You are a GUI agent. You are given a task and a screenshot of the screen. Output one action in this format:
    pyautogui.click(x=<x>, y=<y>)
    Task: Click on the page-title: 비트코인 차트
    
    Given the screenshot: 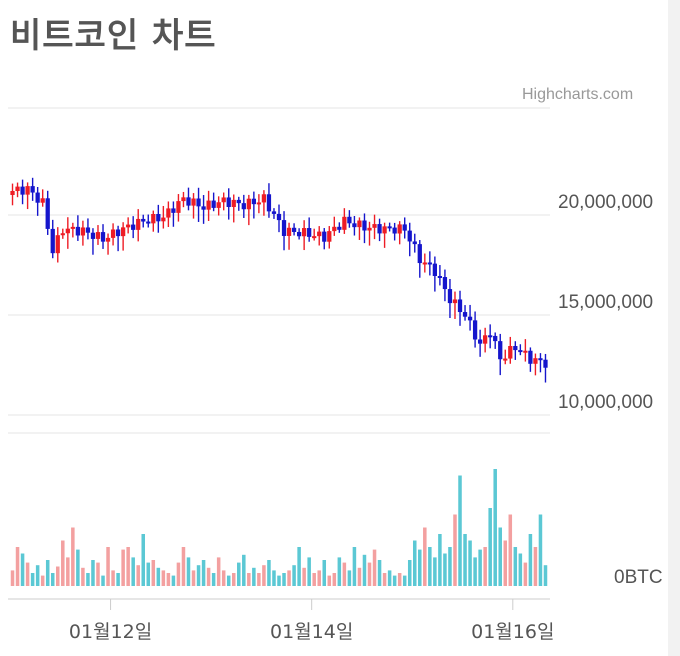 What is the action you would take?
    pyautogui.click(x=113, y=36)
    